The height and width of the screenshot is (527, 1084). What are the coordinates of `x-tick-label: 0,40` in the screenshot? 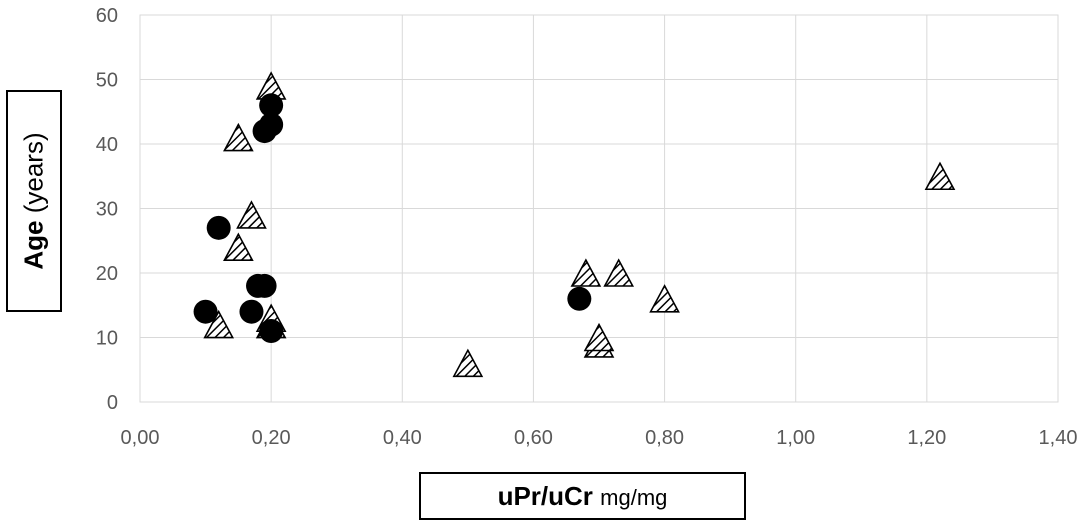 It's located at (402, 438).